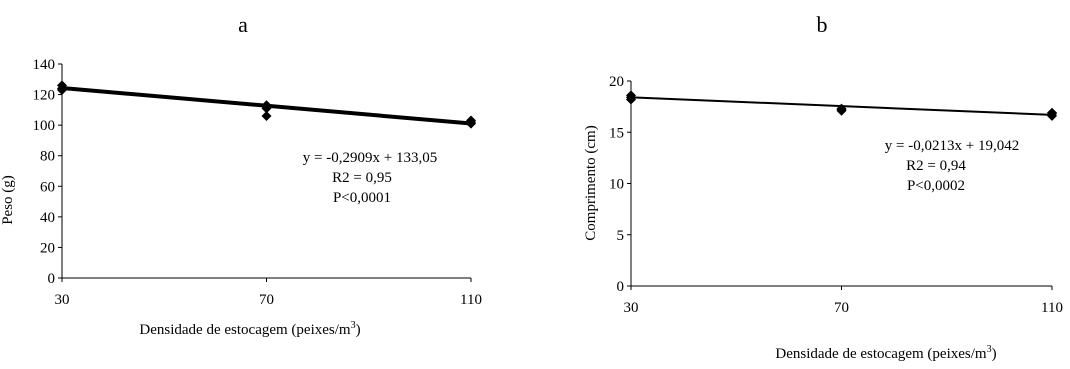  I want to click on panel-b-y-ticks: 0 5 10 15 20, so click(620, 184).